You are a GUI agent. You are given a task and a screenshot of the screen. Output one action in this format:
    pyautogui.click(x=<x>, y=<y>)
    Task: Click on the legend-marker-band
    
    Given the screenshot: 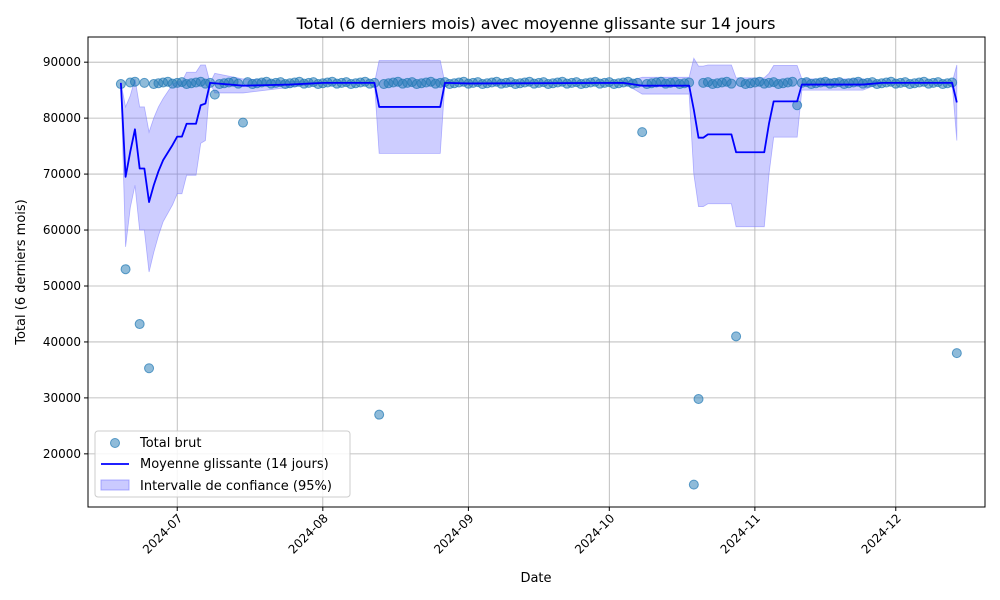 What is the action you would take?
    pyautogui.click(x=115, y=485)
    